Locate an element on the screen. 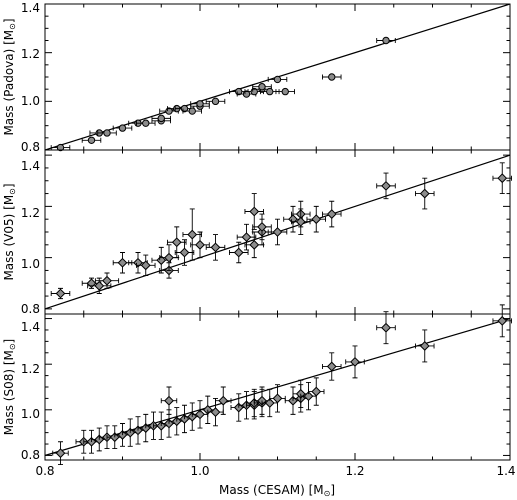 The width and height of the screenshot is (517, 500). panel-padova-ytick-0: 0.8 is located at coordinates (30, 147).